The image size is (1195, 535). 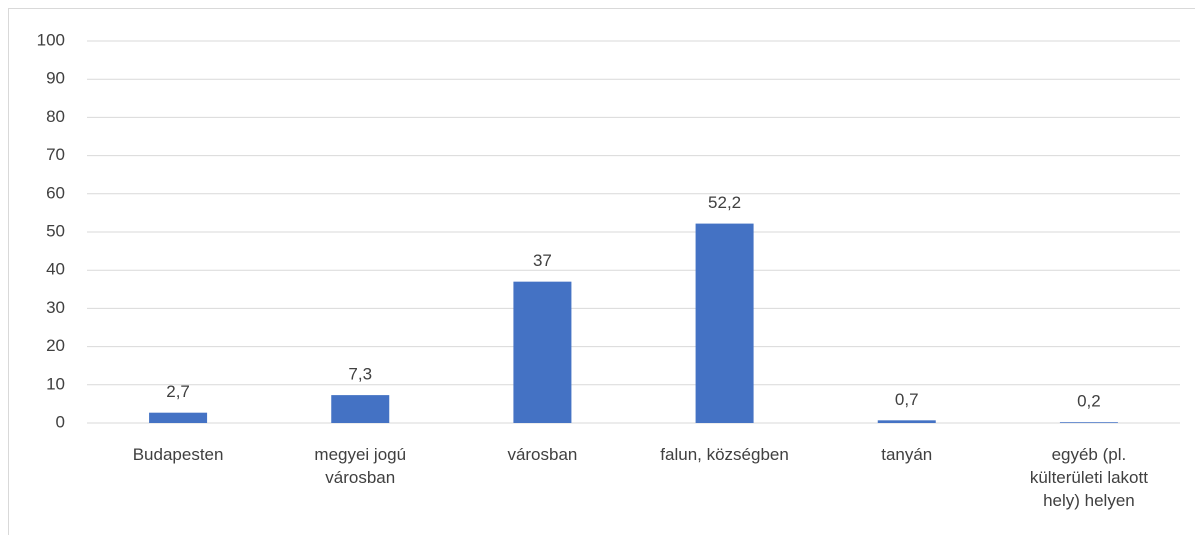 I want to click on y-tick-label: 0, so click(x=60, y=421).